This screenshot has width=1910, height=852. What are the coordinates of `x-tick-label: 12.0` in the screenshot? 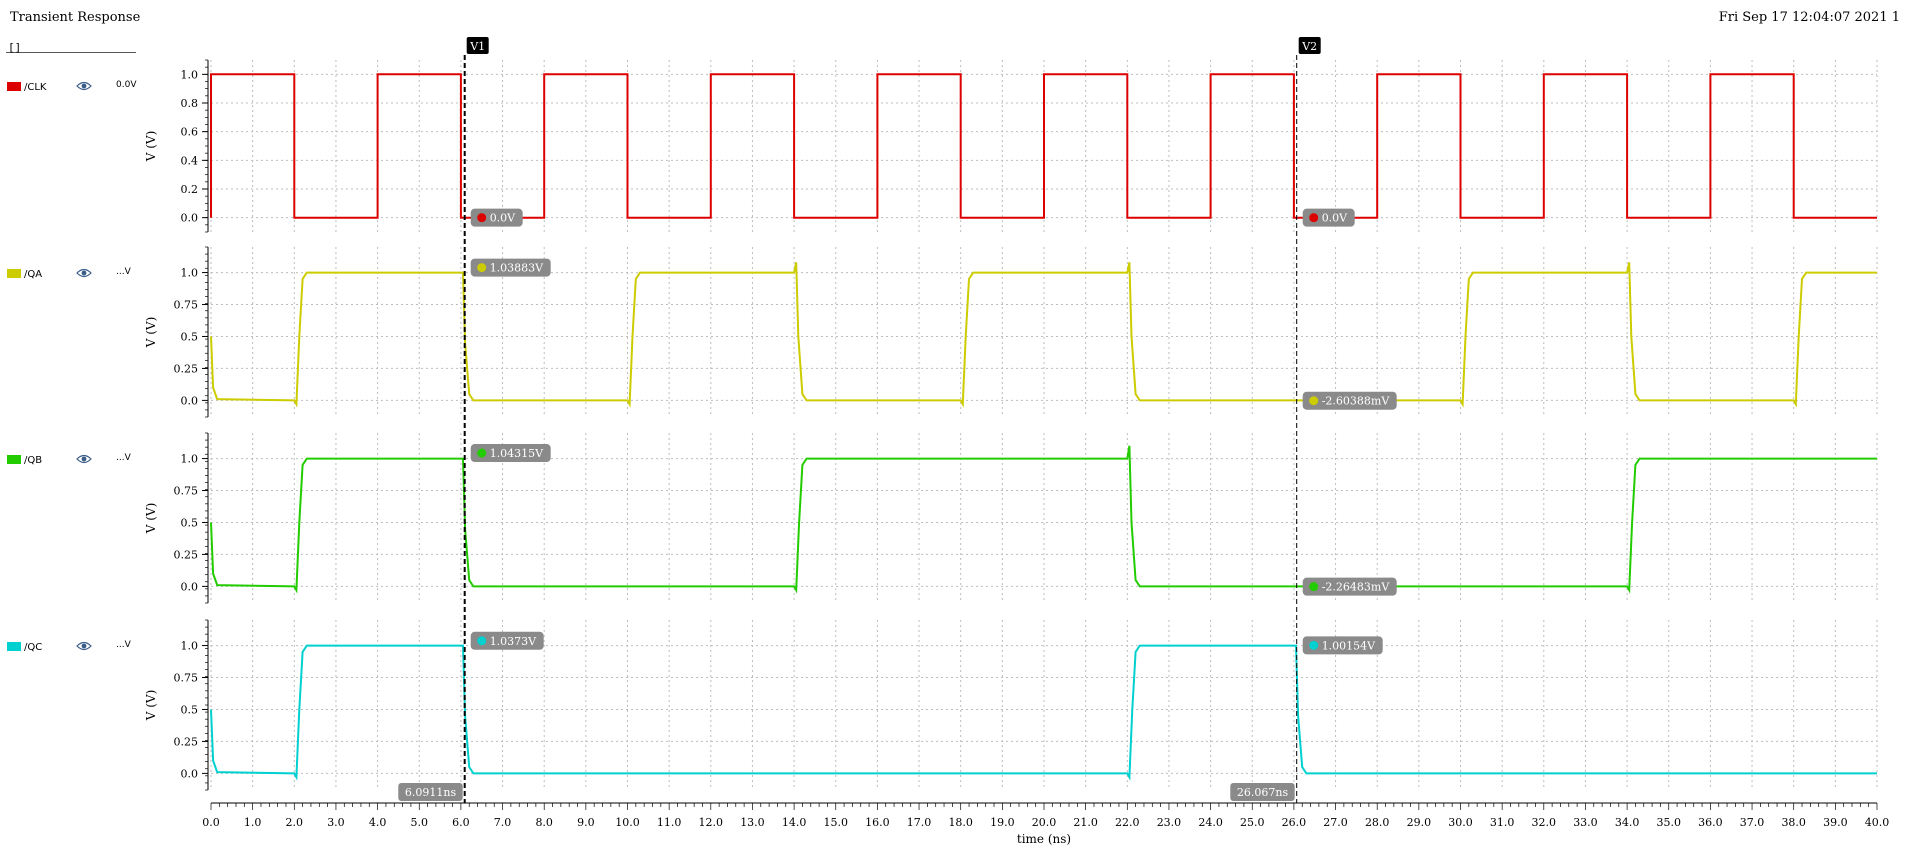 It's located at (711, 822).